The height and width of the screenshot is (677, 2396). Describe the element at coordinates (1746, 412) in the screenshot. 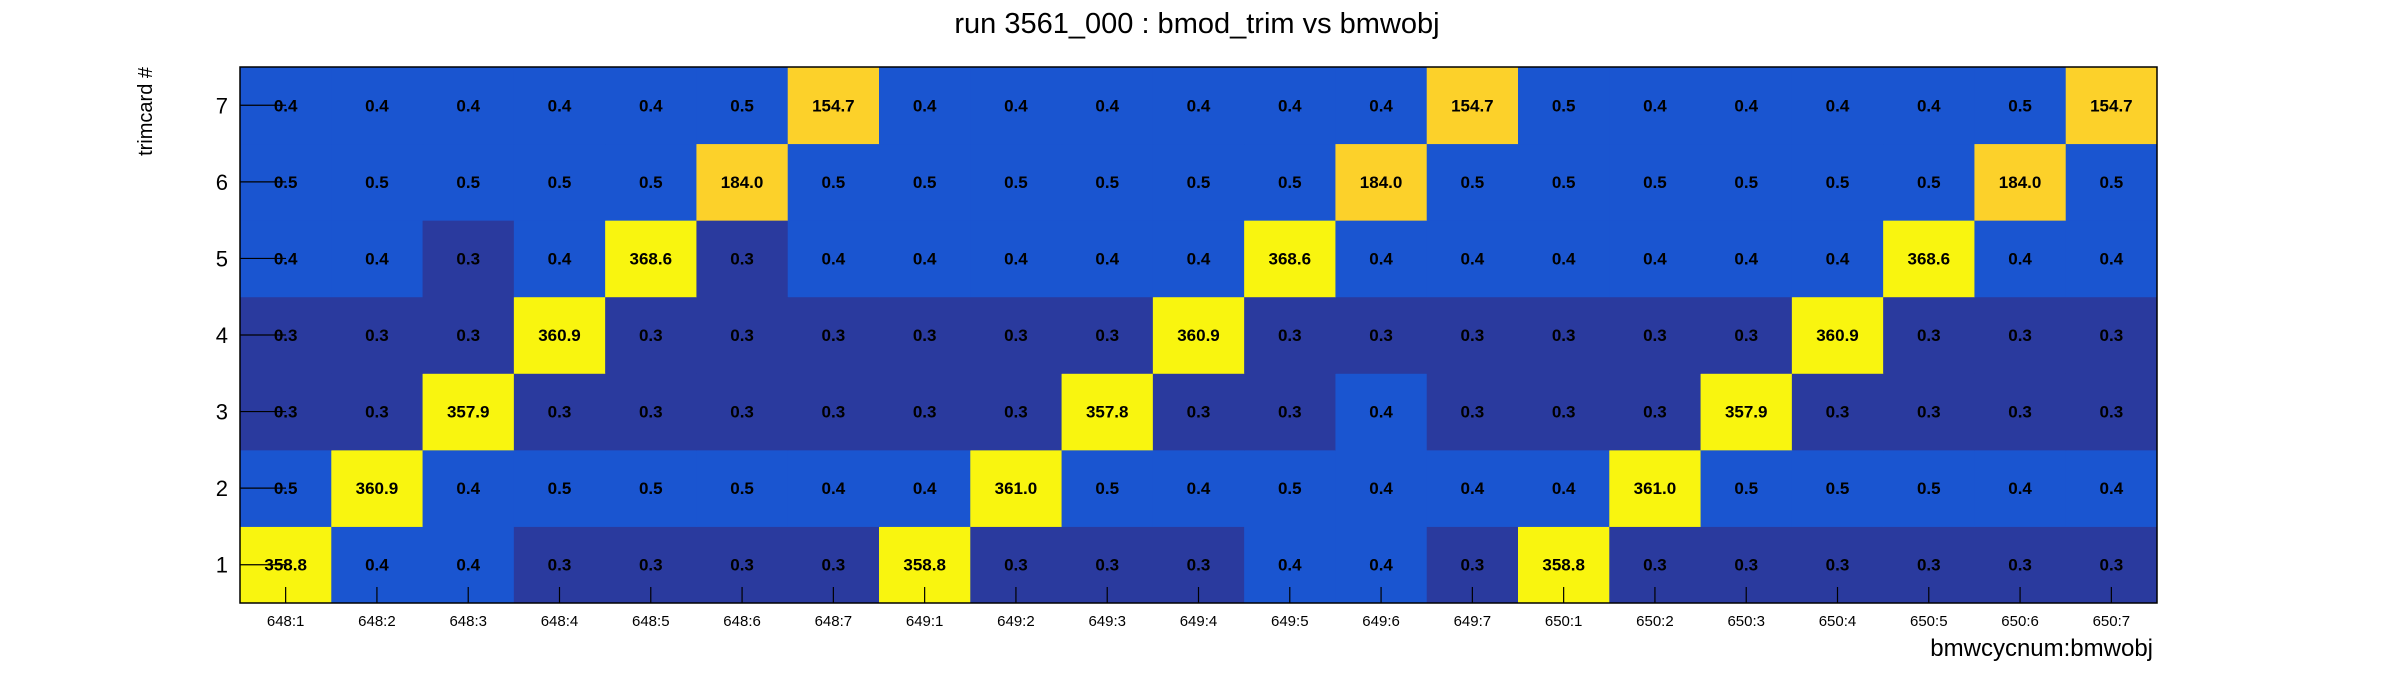

I see `cell-value-label: 357.9` at that location.